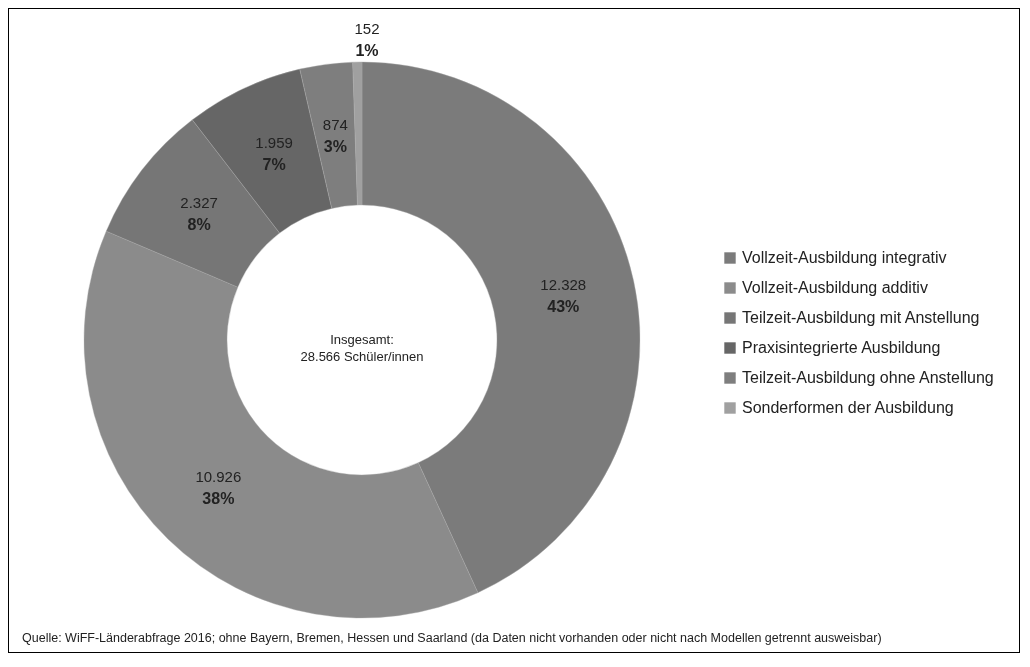  Describe the element at coordinates (563, 307) in the screenshot. I see `text: 43%` at that location.